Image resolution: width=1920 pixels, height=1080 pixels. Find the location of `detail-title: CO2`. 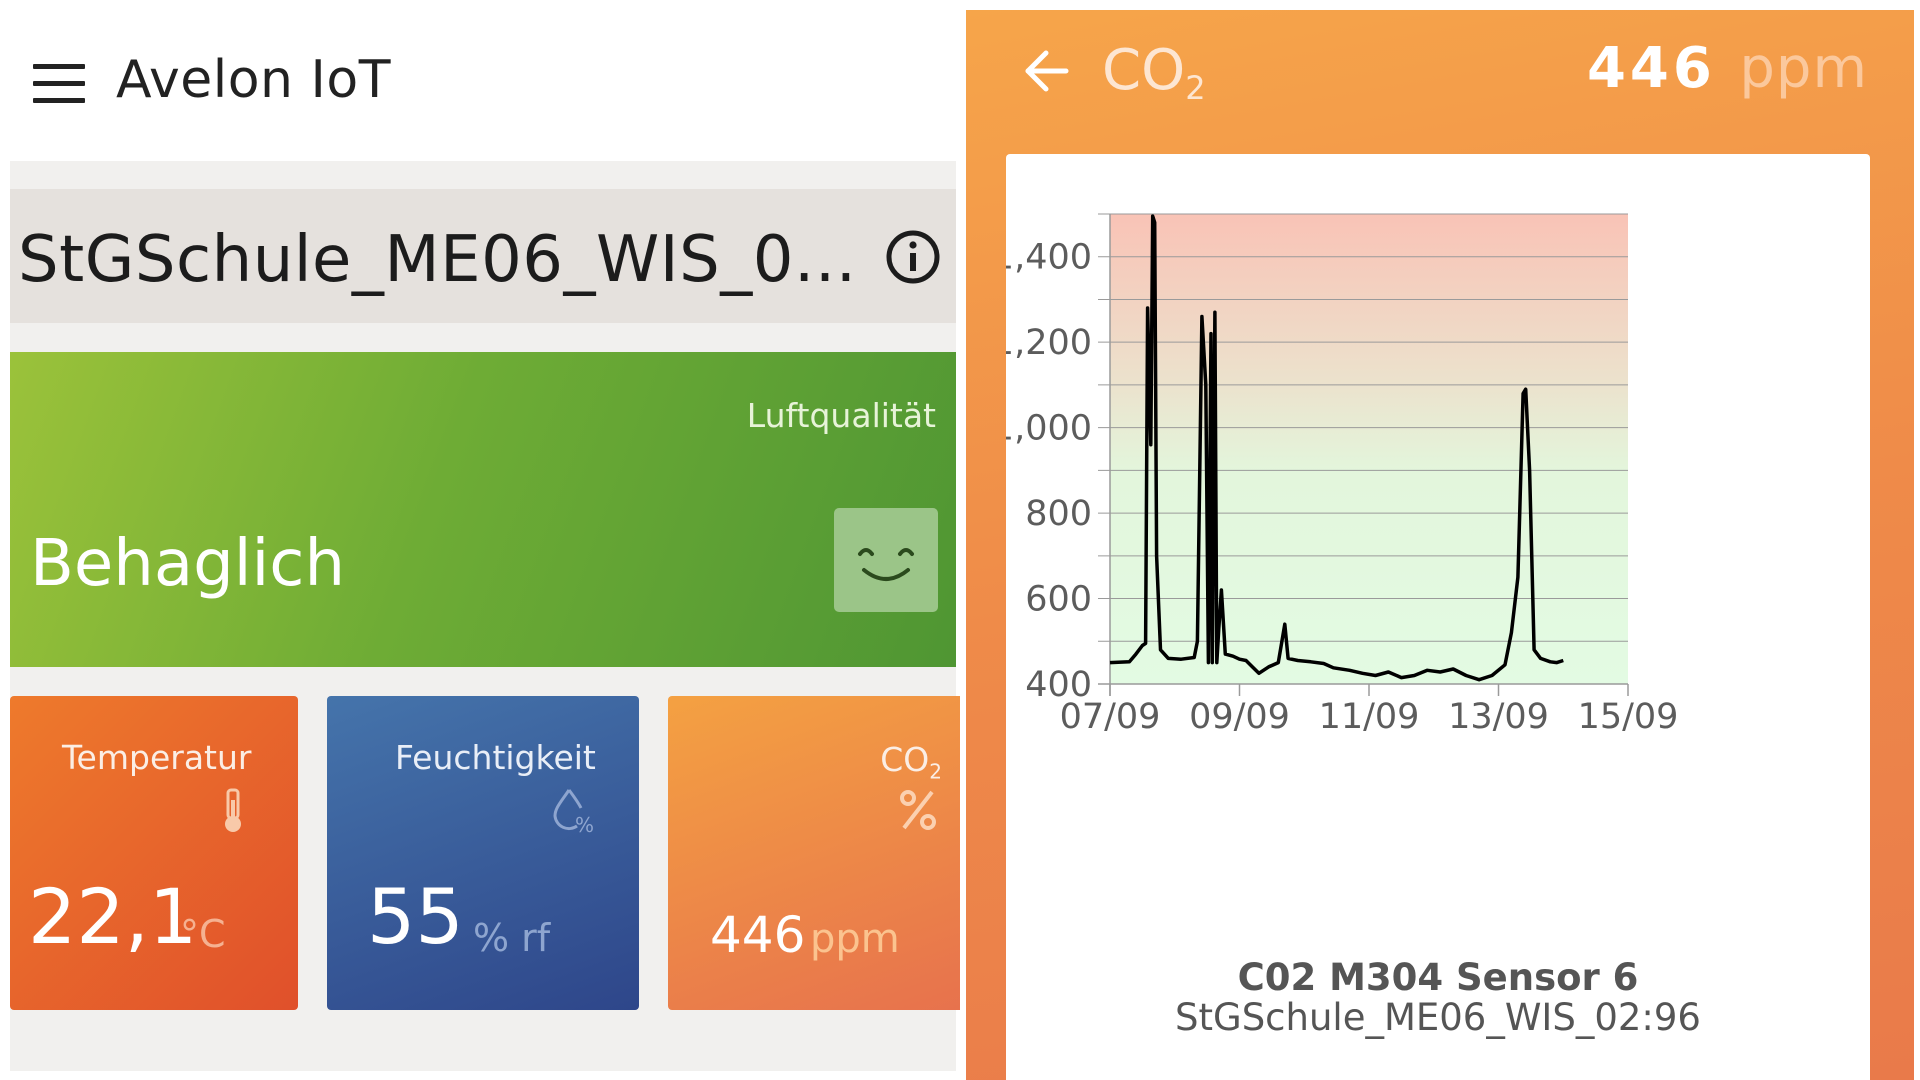

detail-title: CO2 is located at coordinates (1154, 72).